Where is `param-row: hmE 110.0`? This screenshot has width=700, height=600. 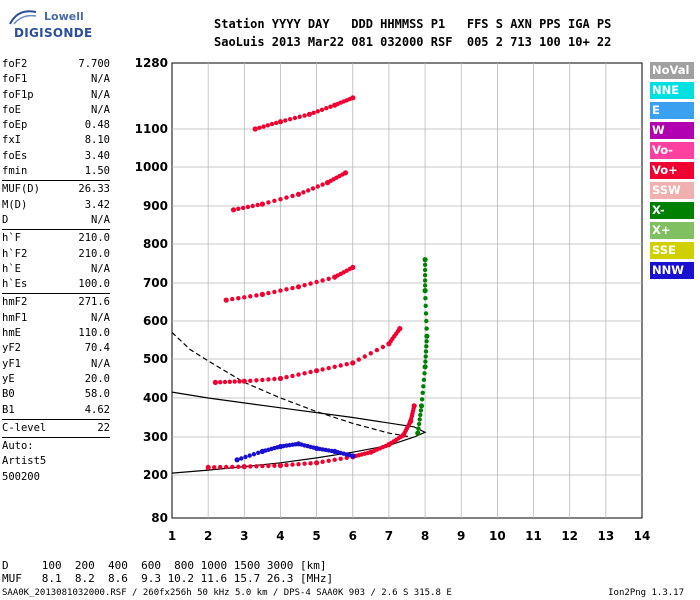 param-row: hmE 110.0 is located at coordinates (56, 333).